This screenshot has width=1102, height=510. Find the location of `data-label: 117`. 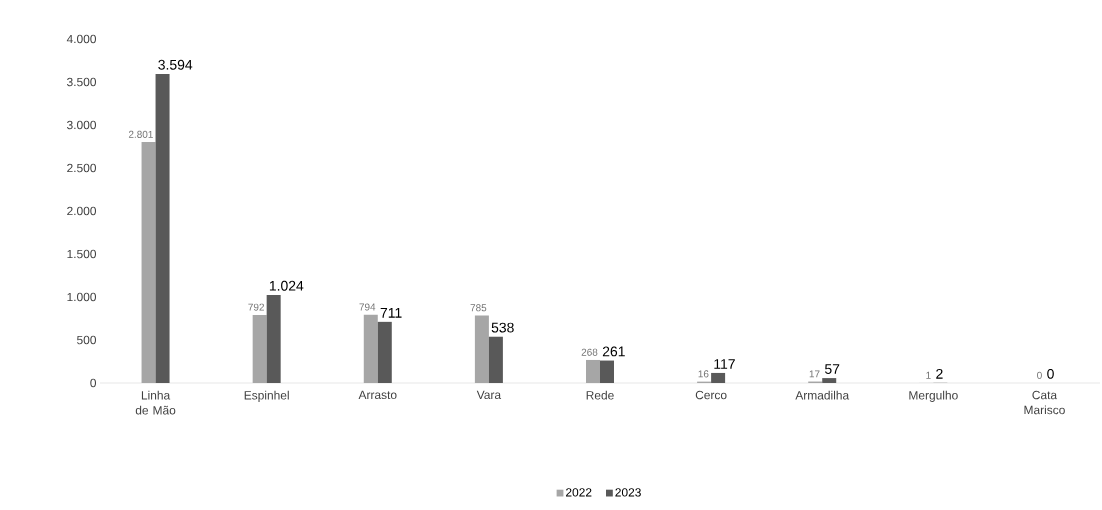

data-label: 117 is located at coordinates (724, 364).